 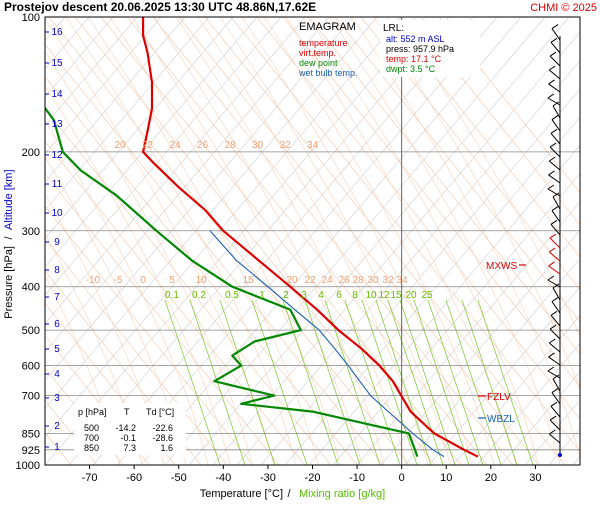 I want to click on altitude-tick-label: 16, so click(x=57, y=32).